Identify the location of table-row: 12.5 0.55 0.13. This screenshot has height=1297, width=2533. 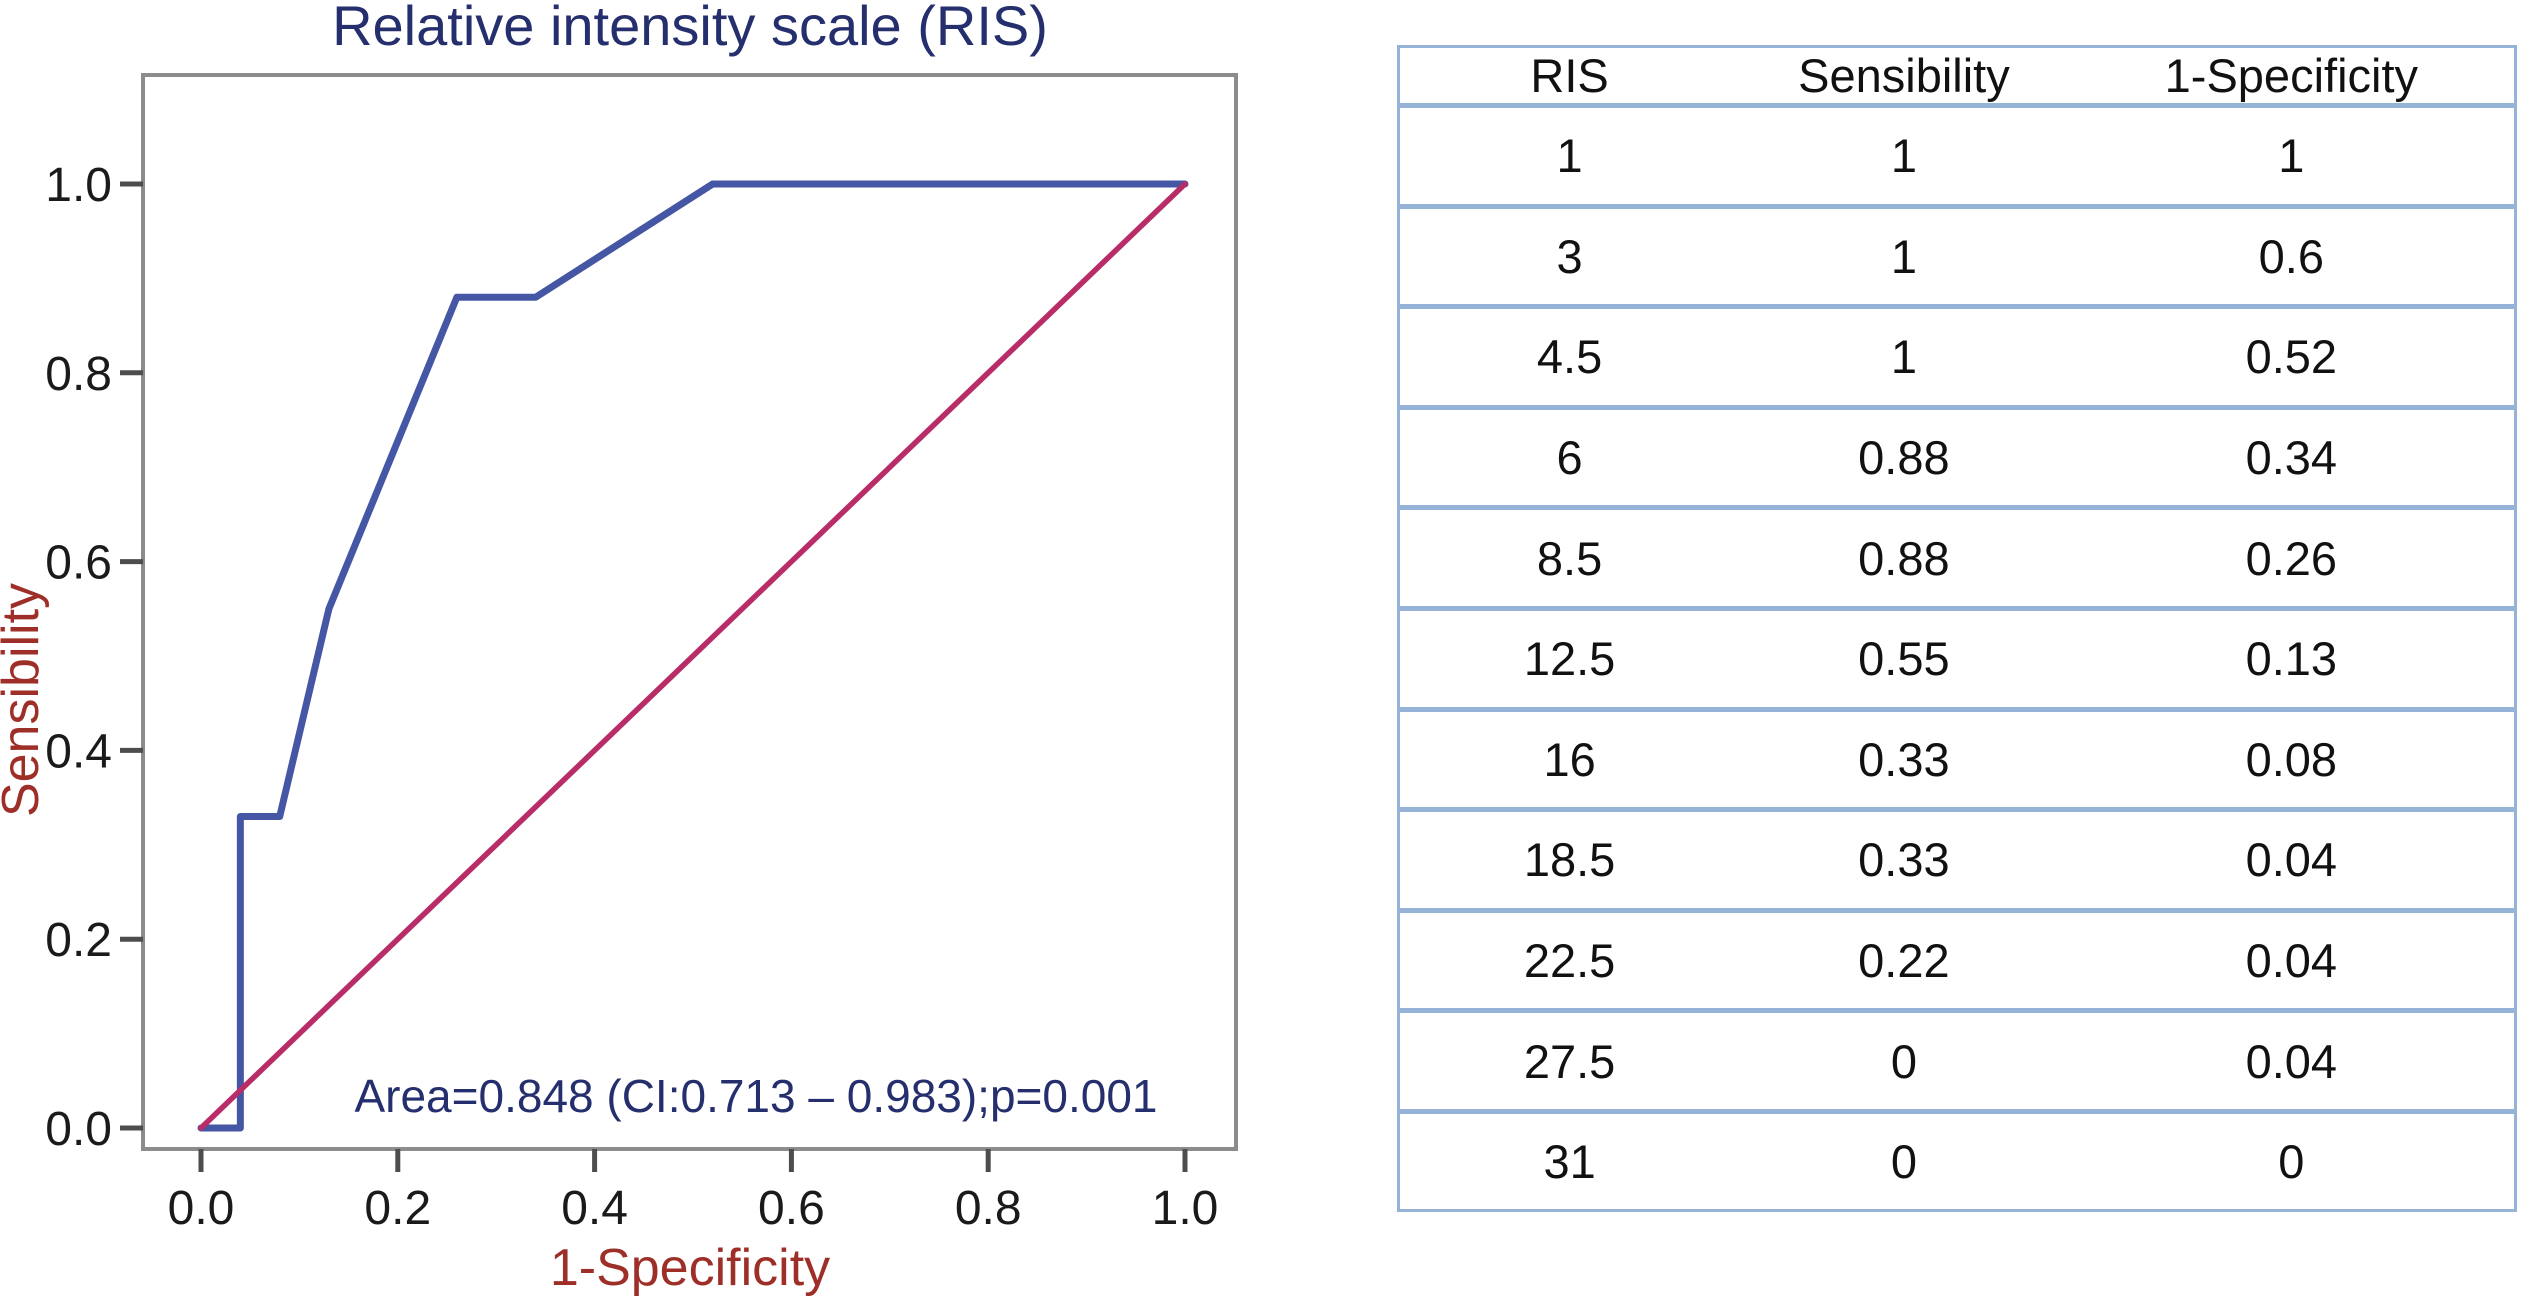
(1957, 657).